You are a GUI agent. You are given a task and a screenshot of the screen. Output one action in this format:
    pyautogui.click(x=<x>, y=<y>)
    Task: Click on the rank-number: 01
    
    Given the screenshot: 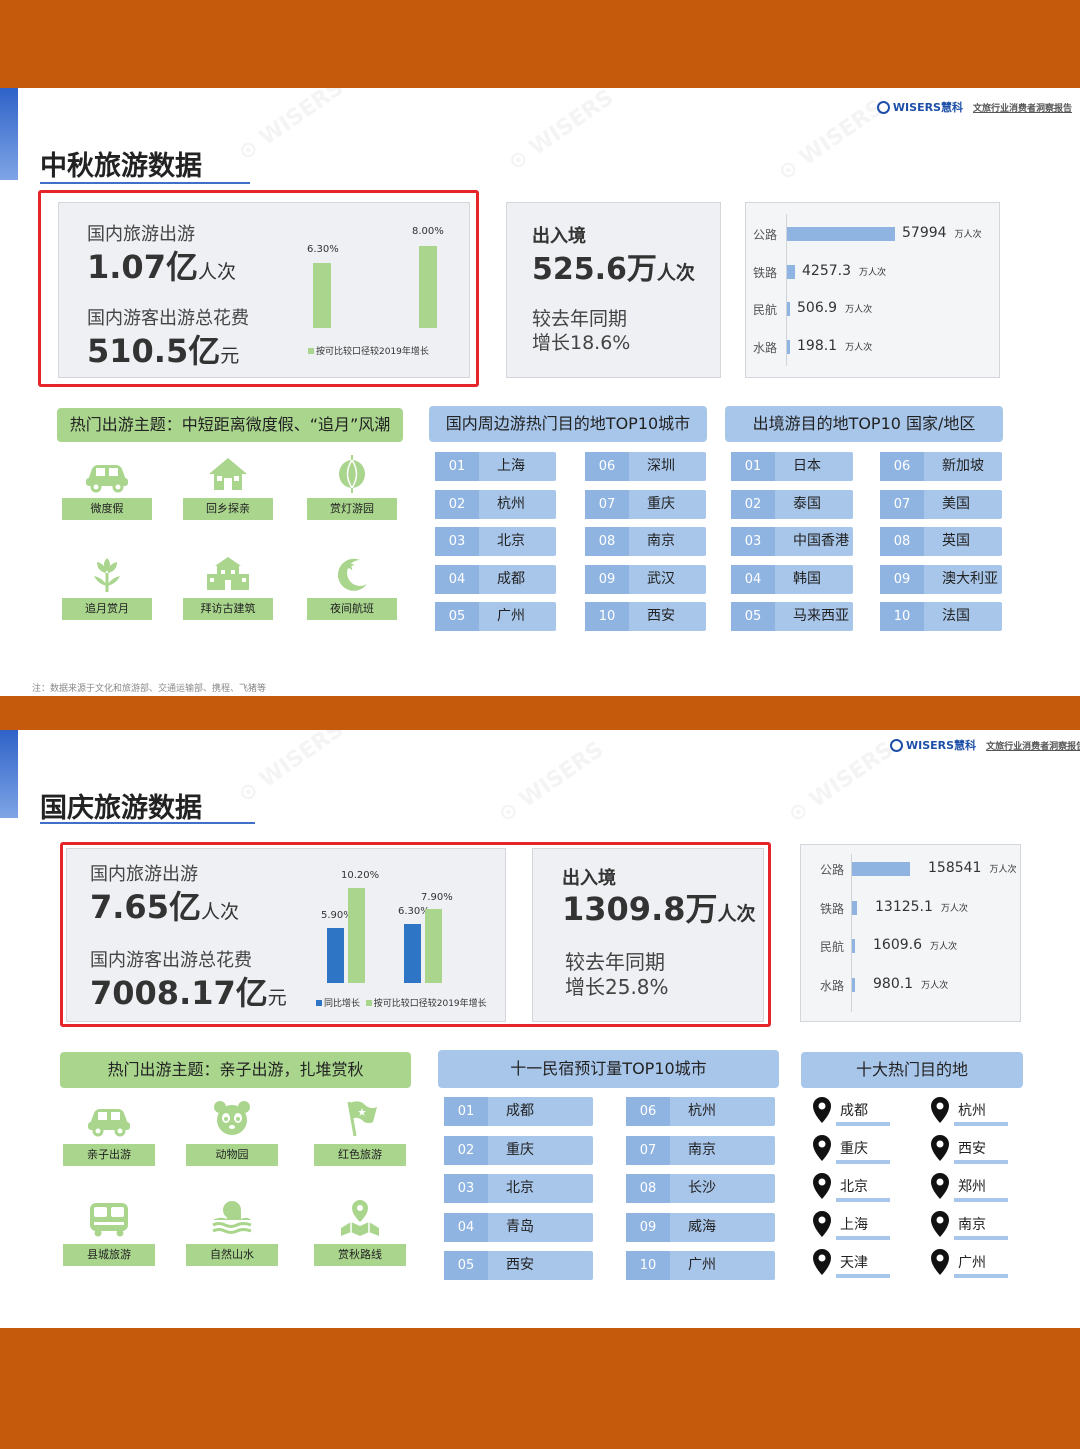 What is the action you would take?
    pyautogui.click(x=457, y=466)
    